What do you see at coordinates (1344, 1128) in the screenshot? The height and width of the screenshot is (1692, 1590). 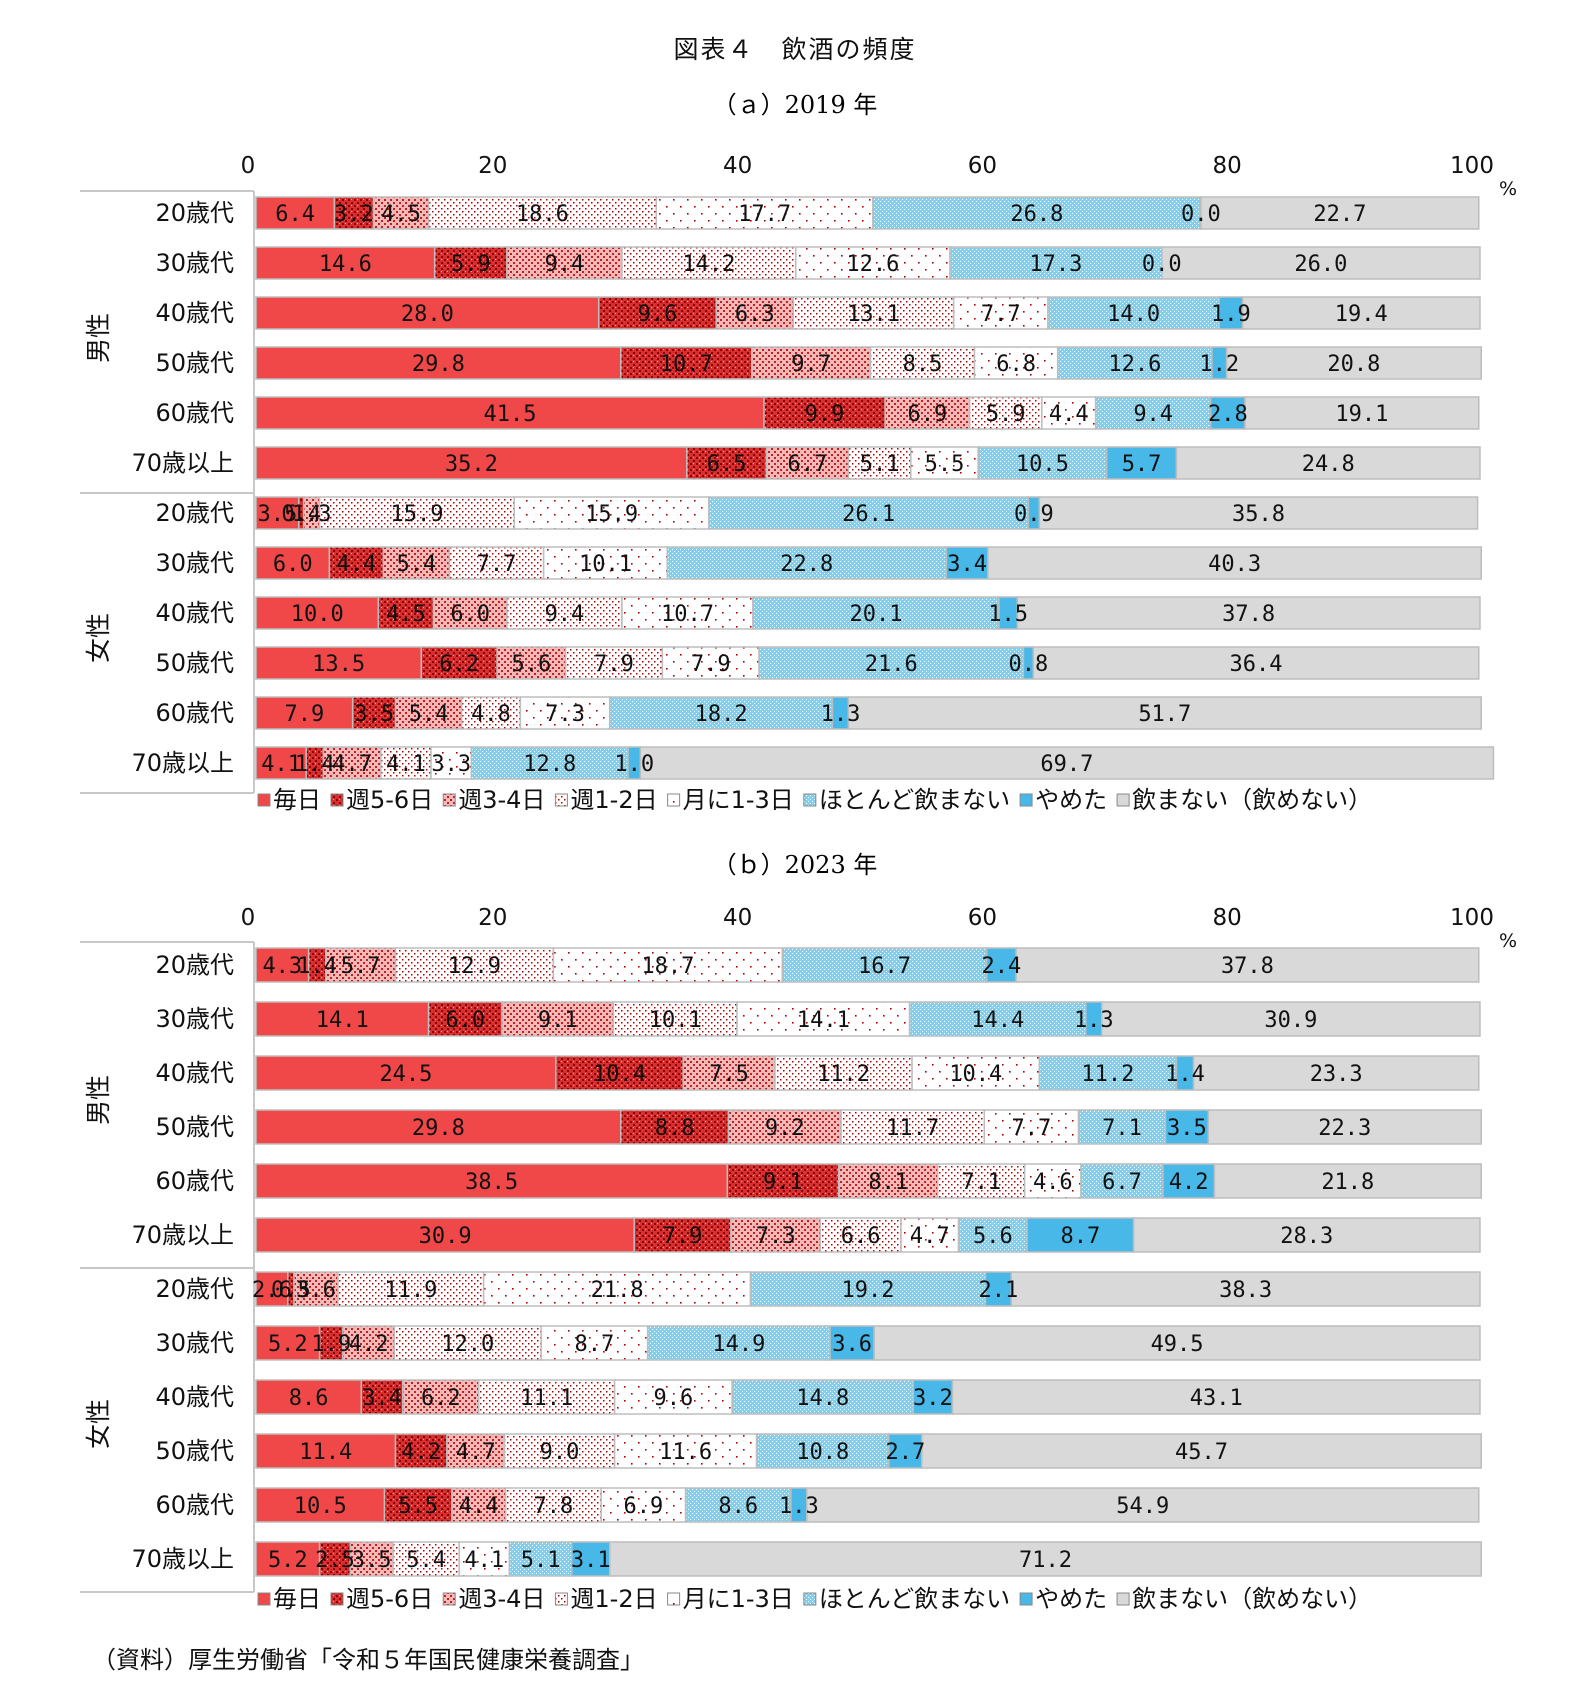 I see `data-label: 22.3` at bounding box center [1344, 1128].